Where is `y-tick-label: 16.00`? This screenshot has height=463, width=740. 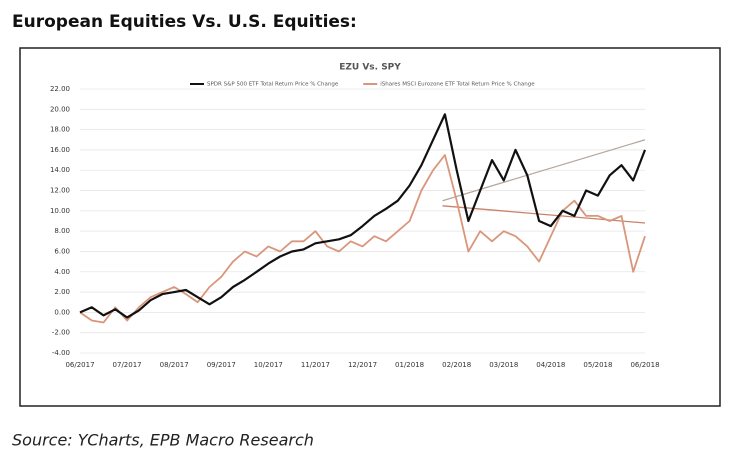 y-tick-label: 16.00 is located at coordinates (60, 150).